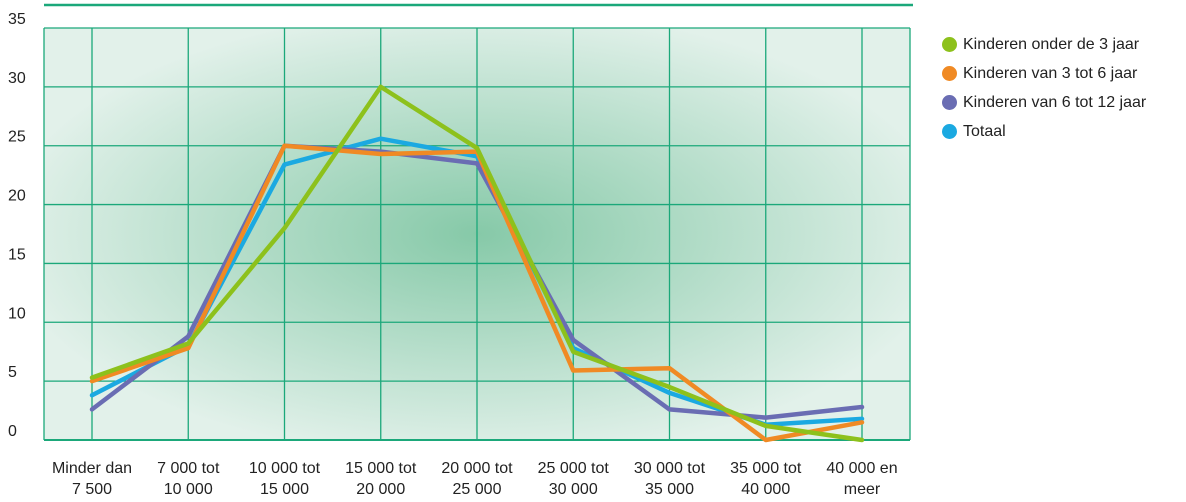 The width and height of the screenshot is (1186, 502). I want to click on x-tick-label: 7 000 tot 10 000, so click(188, 479).